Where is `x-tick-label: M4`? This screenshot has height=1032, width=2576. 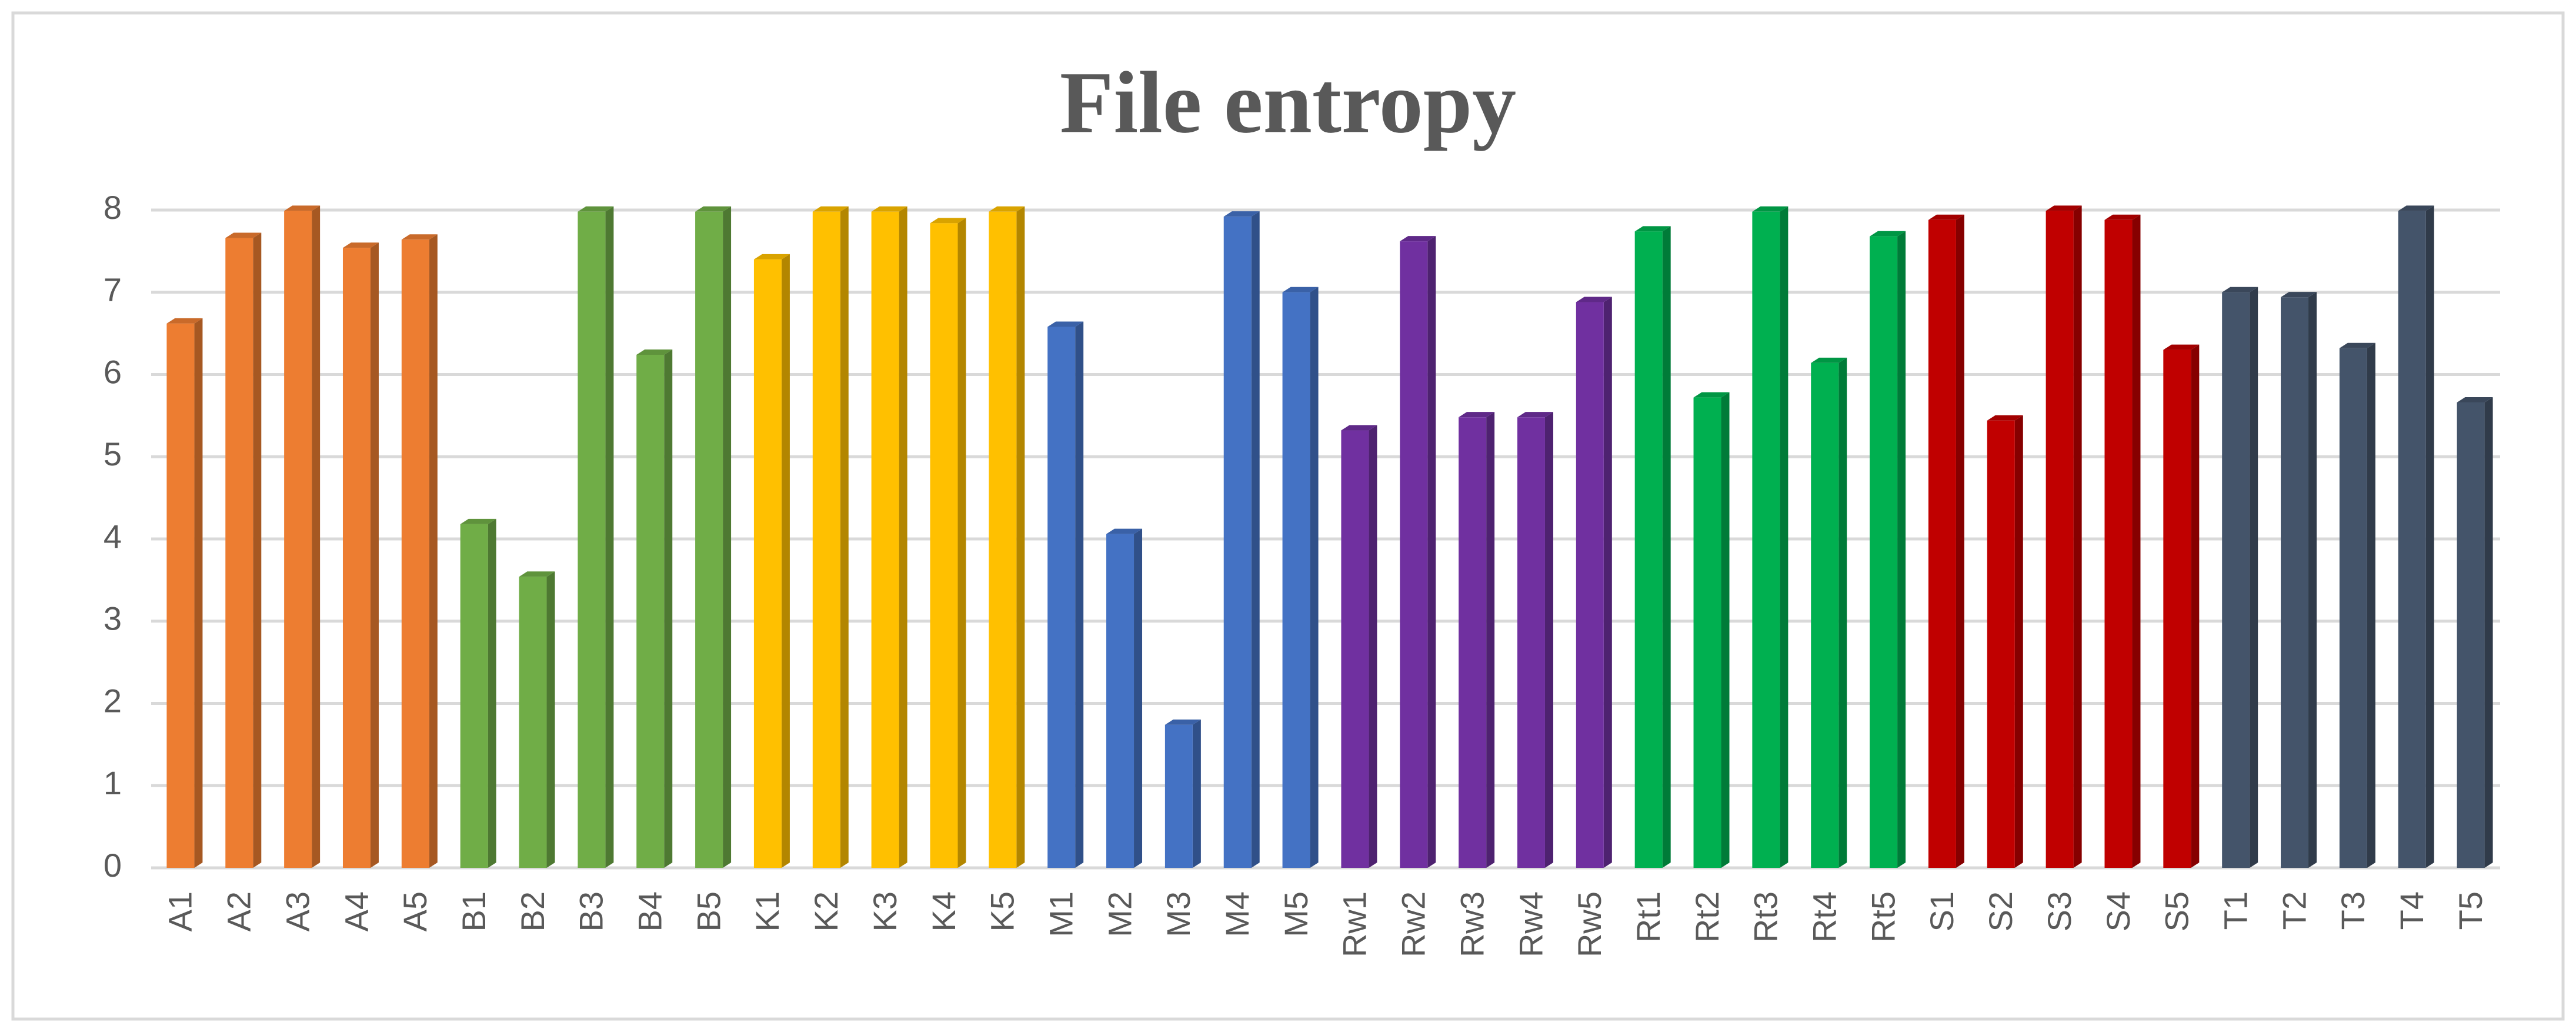
x-tick-label: M4 is located at coordinates (1237, 914).